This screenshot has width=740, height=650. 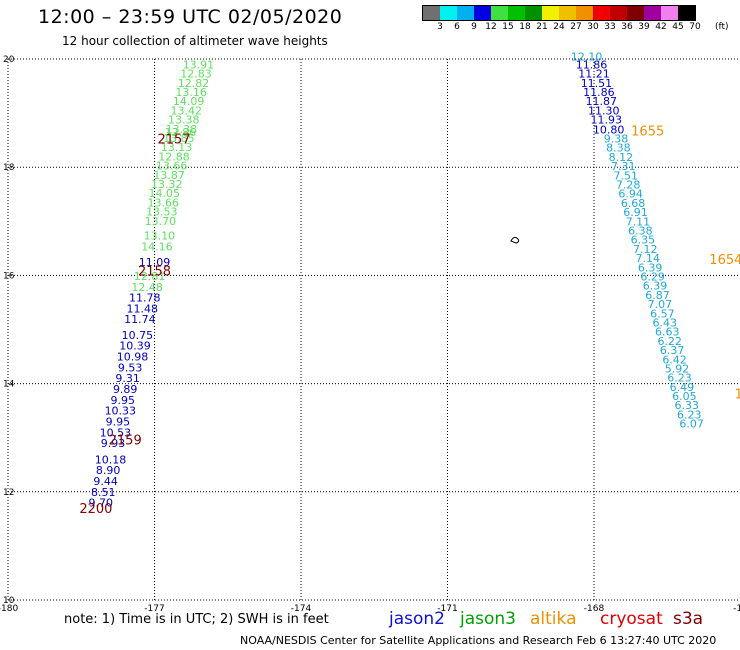 What do you see at coordinates (515, 240) in the screenshot?
I see `island-outline` at bounding box center [515, 240].